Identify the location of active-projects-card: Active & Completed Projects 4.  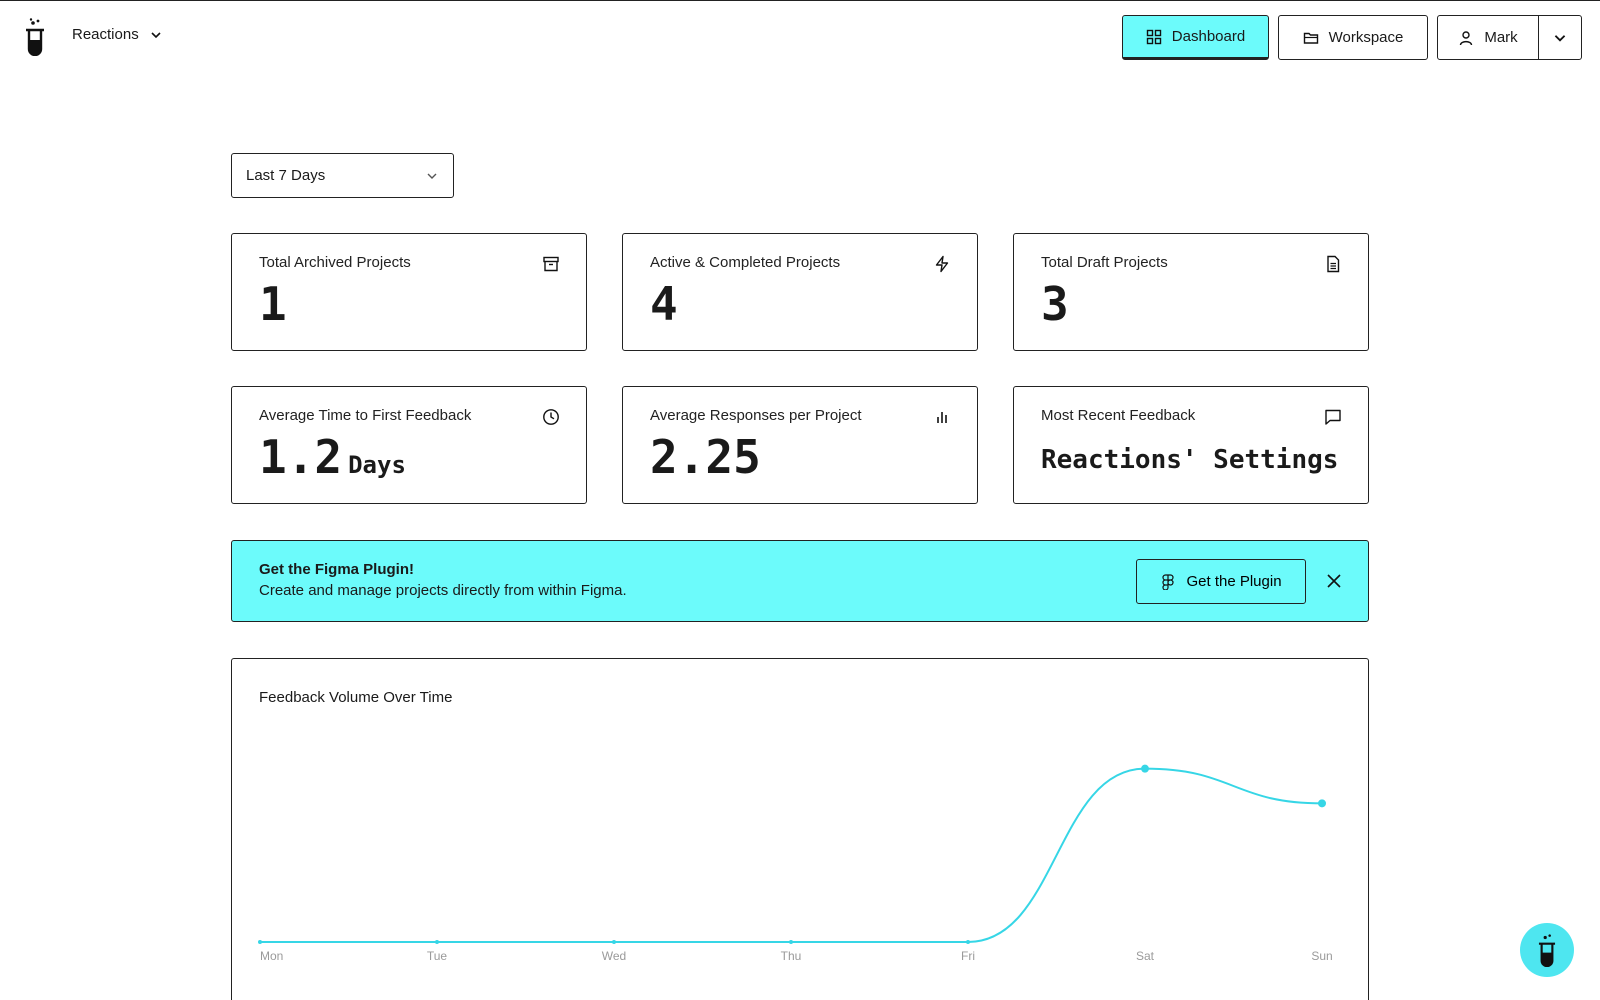
(800, 292).